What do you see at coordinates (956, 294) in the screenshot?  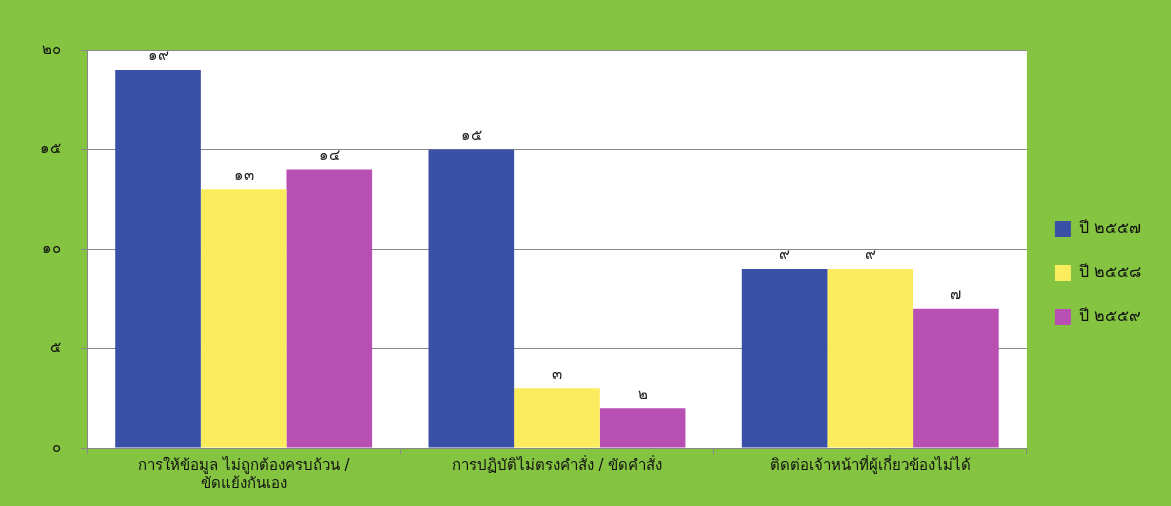 I see `data-label: ๗` at bounding box center [956, 294].